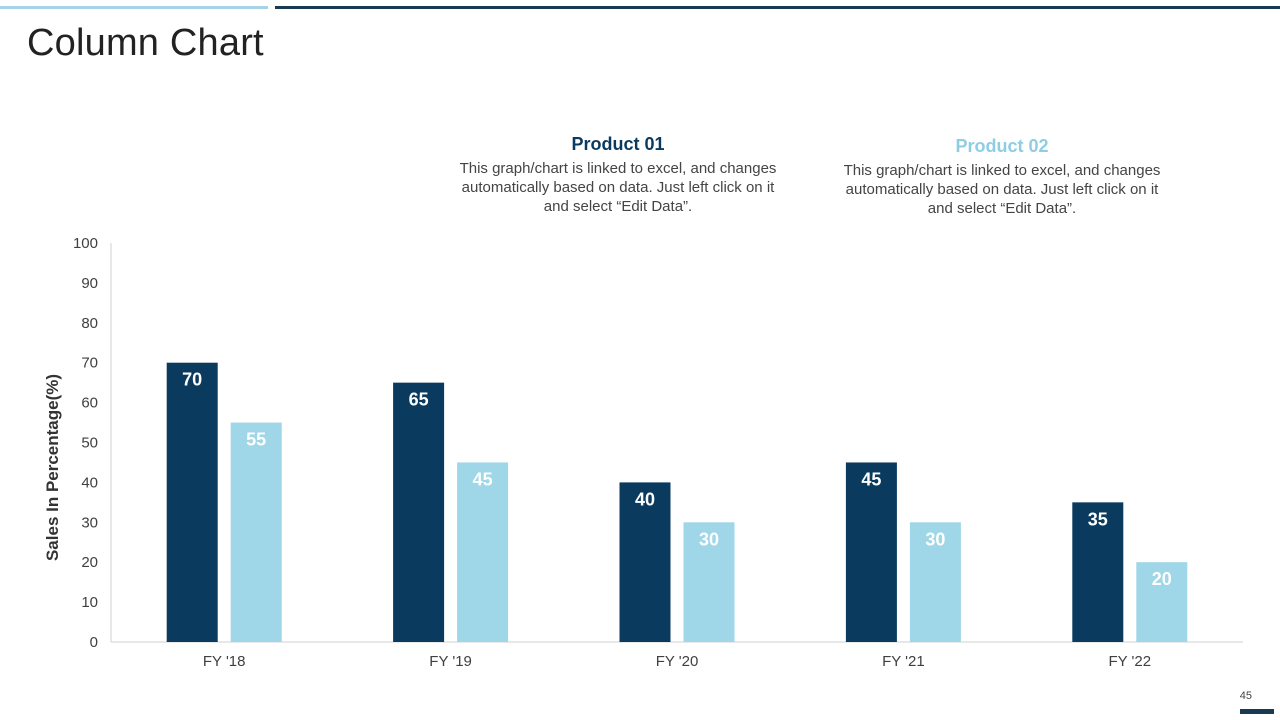 The width and height of the screenshot is (1280, 720). What do you see at coordinates (145, 43) in the screenshot?
I see `page-title: Column Chart` at bounding box center [145, 43].